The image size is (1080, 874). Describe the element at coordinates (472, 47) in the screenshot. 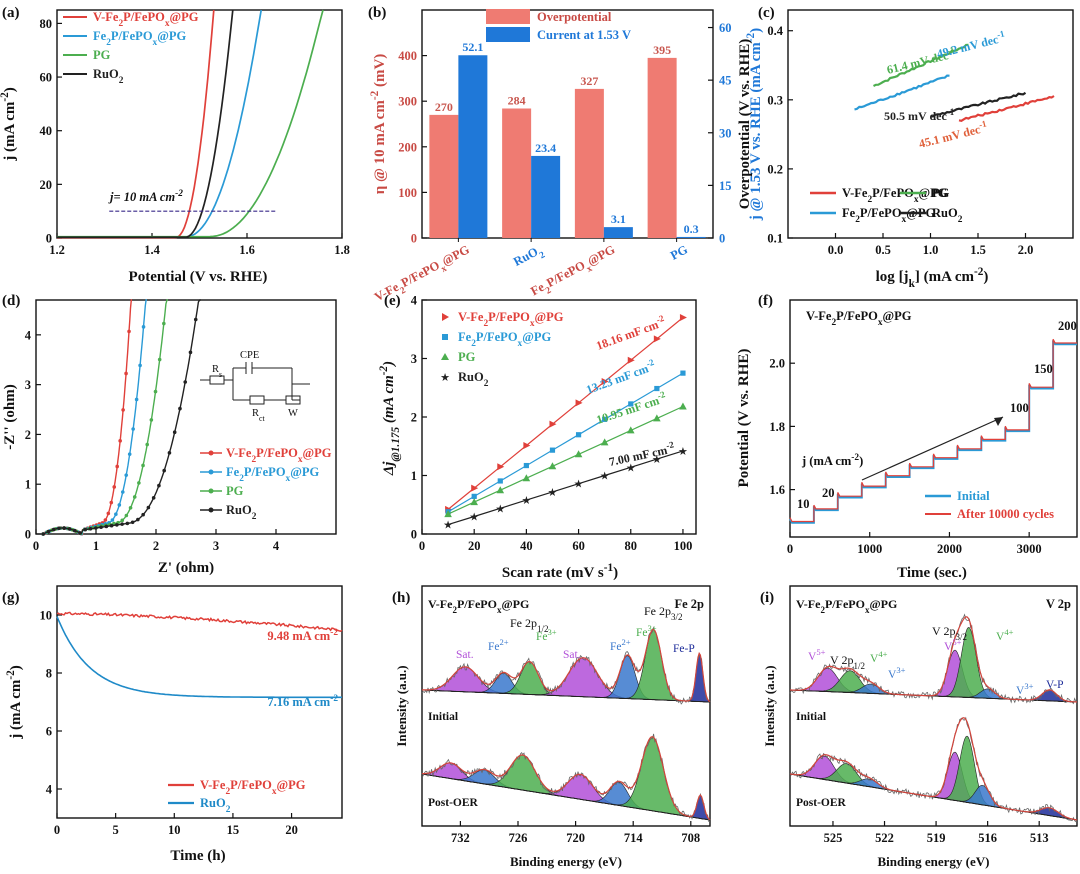

I see `data-label: 52.1` at that location.